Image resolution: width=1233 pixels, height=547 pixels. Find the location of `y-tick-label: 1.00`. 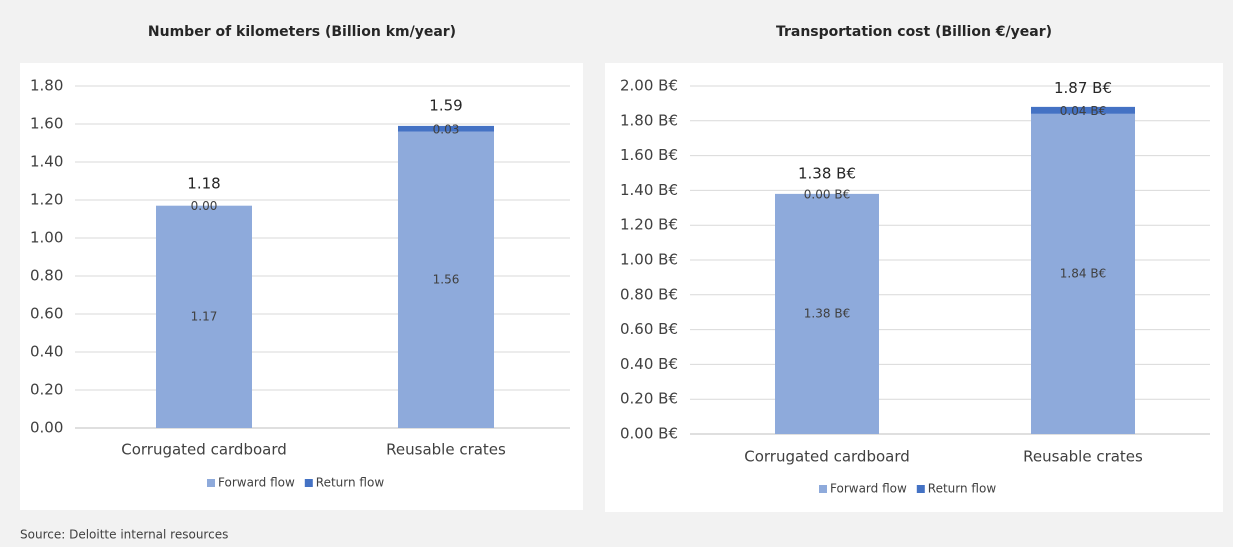

y-tick-label: 1.00 is located at coordinates (46, 238).